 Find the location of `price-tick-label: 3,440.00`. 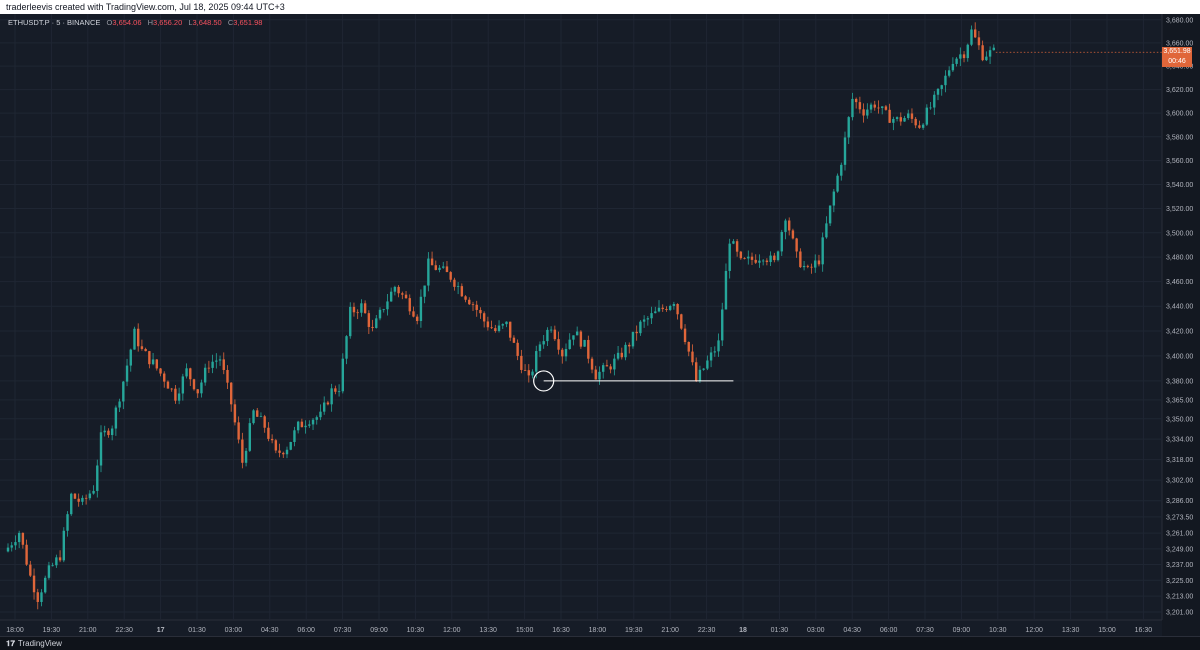

price-tick-label: 3,440.00 is located at coordinates (1179, 307).